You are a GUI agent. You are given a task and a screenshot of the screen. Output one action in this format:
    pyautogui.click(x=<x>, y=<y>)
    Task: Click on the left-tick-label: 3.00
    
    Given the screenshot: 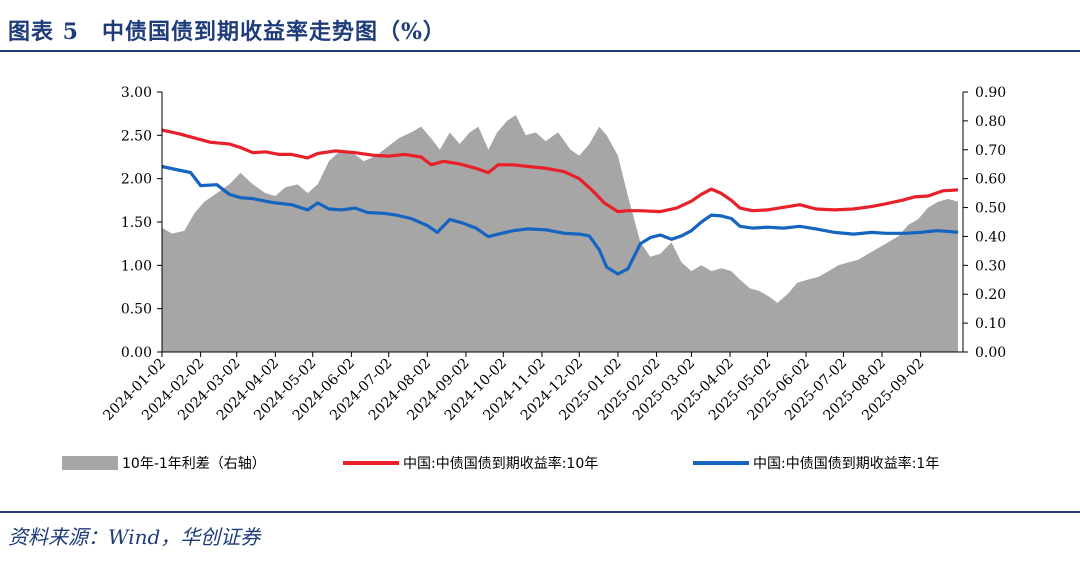 What is the action you would take?
    pyautogui.click(x=136, y=93)
    